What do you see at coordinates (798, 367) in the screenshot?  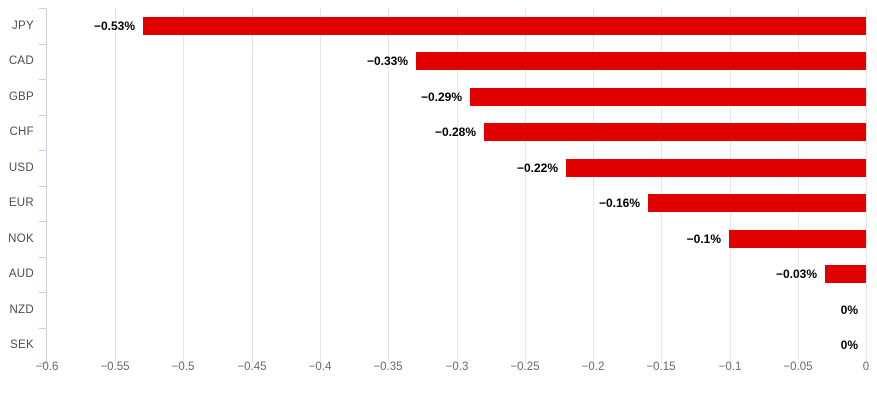 I see `x-axis-tick-label: −0.05` at bounding box center [798, 367].